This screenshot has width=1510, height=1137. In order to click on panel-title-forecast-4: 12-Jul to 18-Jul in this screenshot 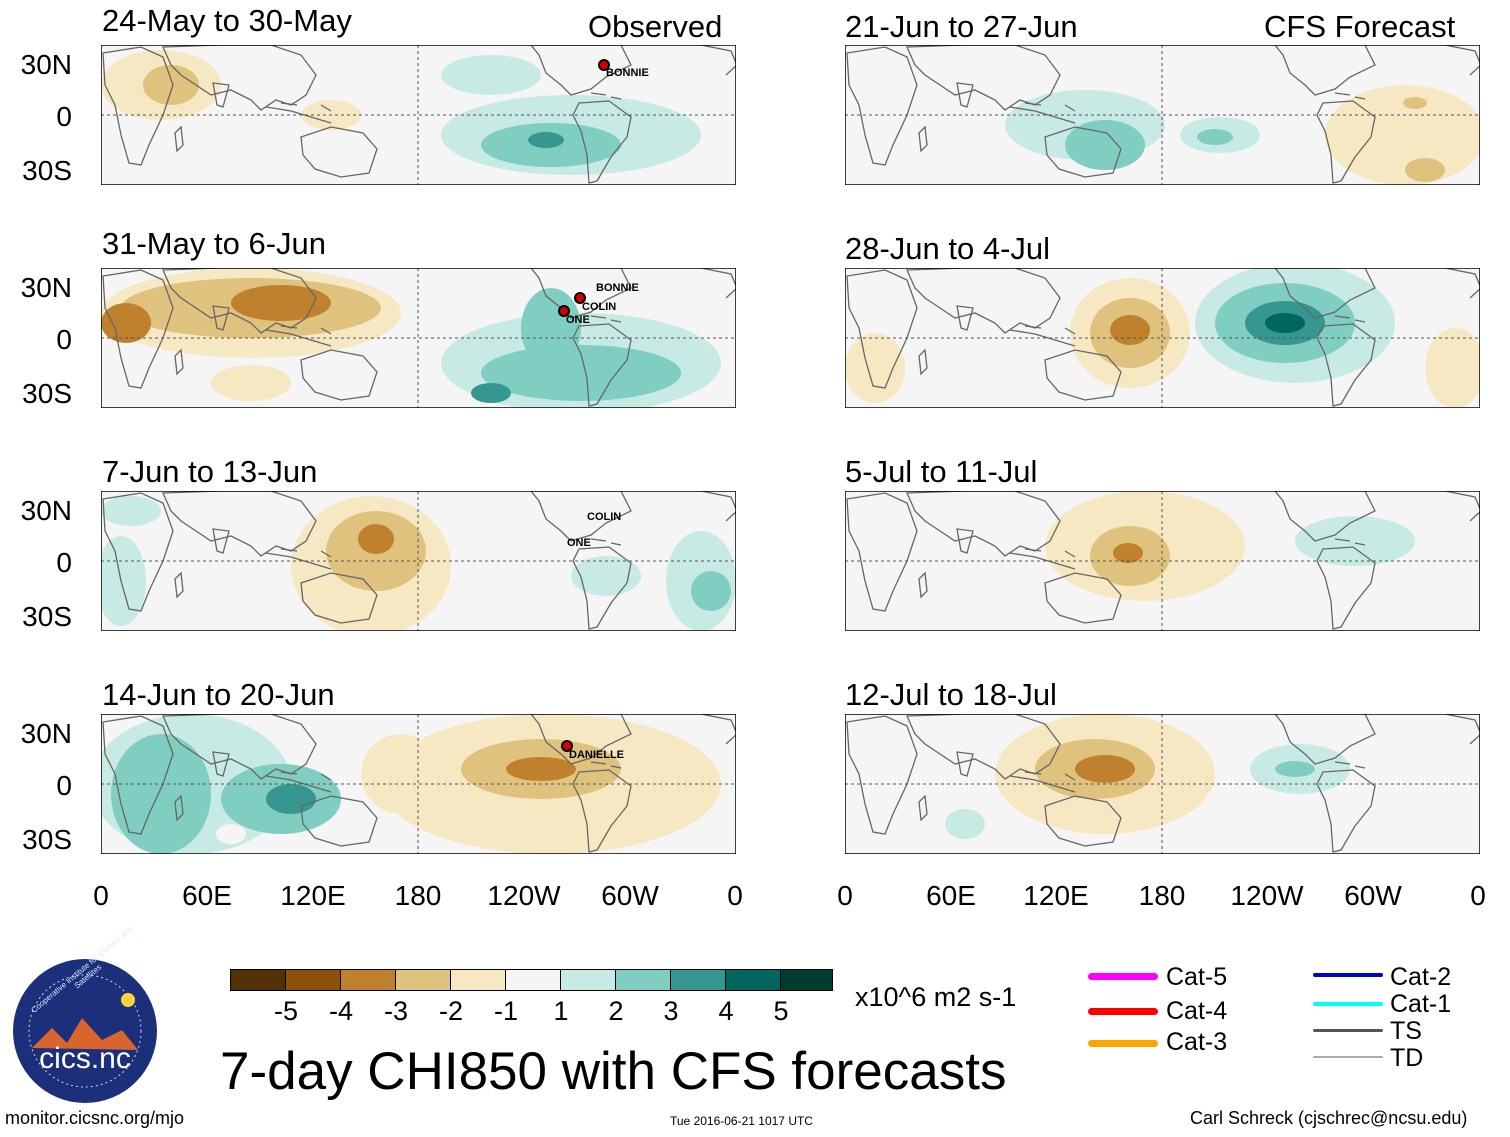, I will do `click(951, 694)`.